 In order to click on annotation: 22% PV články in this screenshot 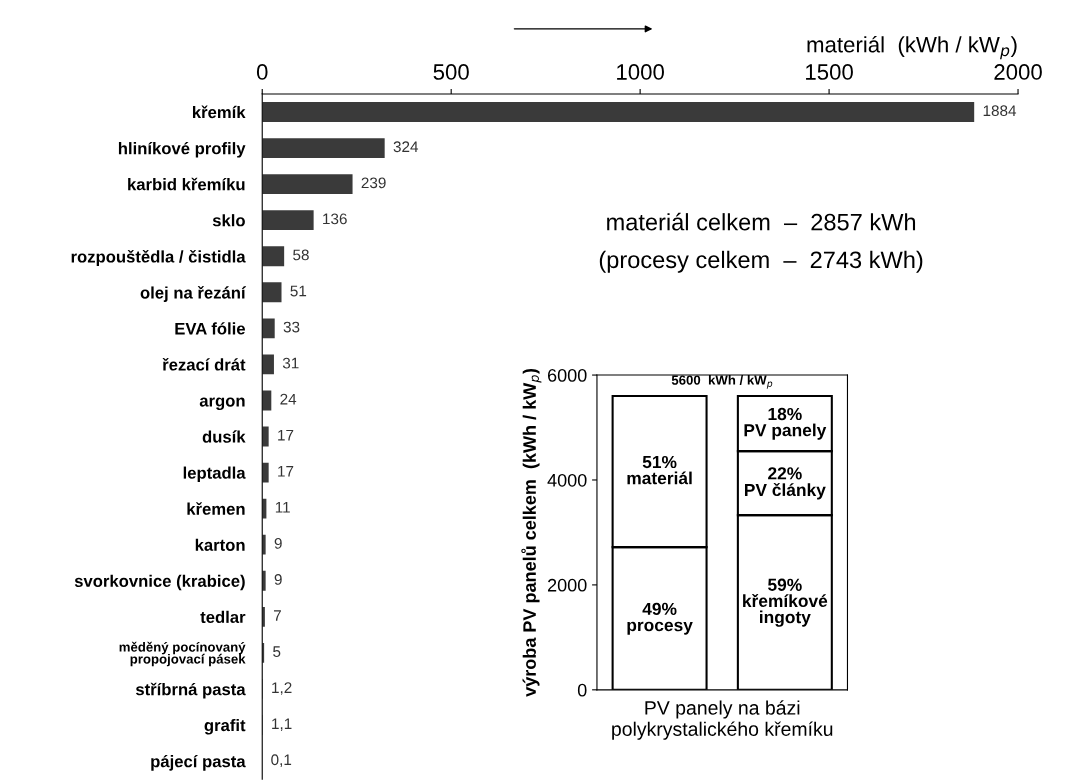, I will do `click(785, 483)`.